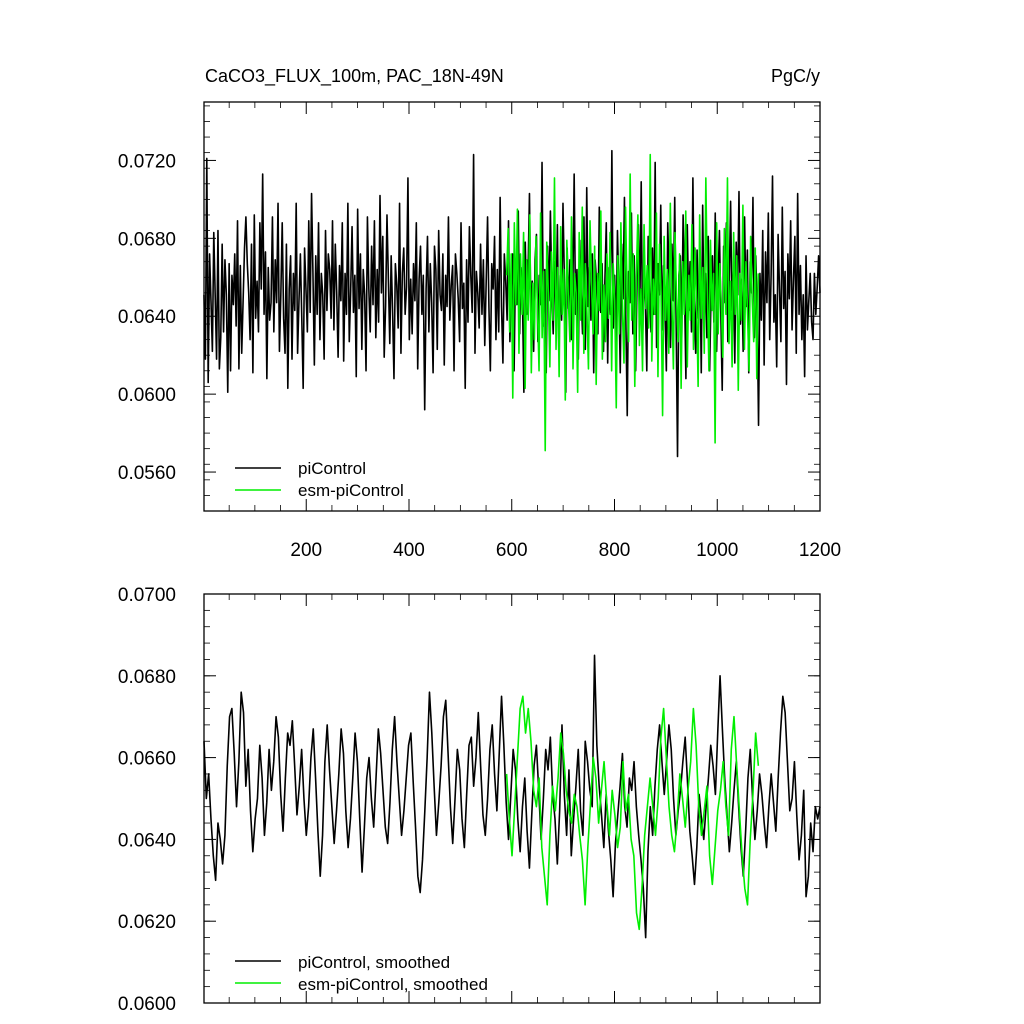  Describe the element at coordinates (147, 239) in the screenshot. I see `top-y-tick-label: 0.0680` at that location.